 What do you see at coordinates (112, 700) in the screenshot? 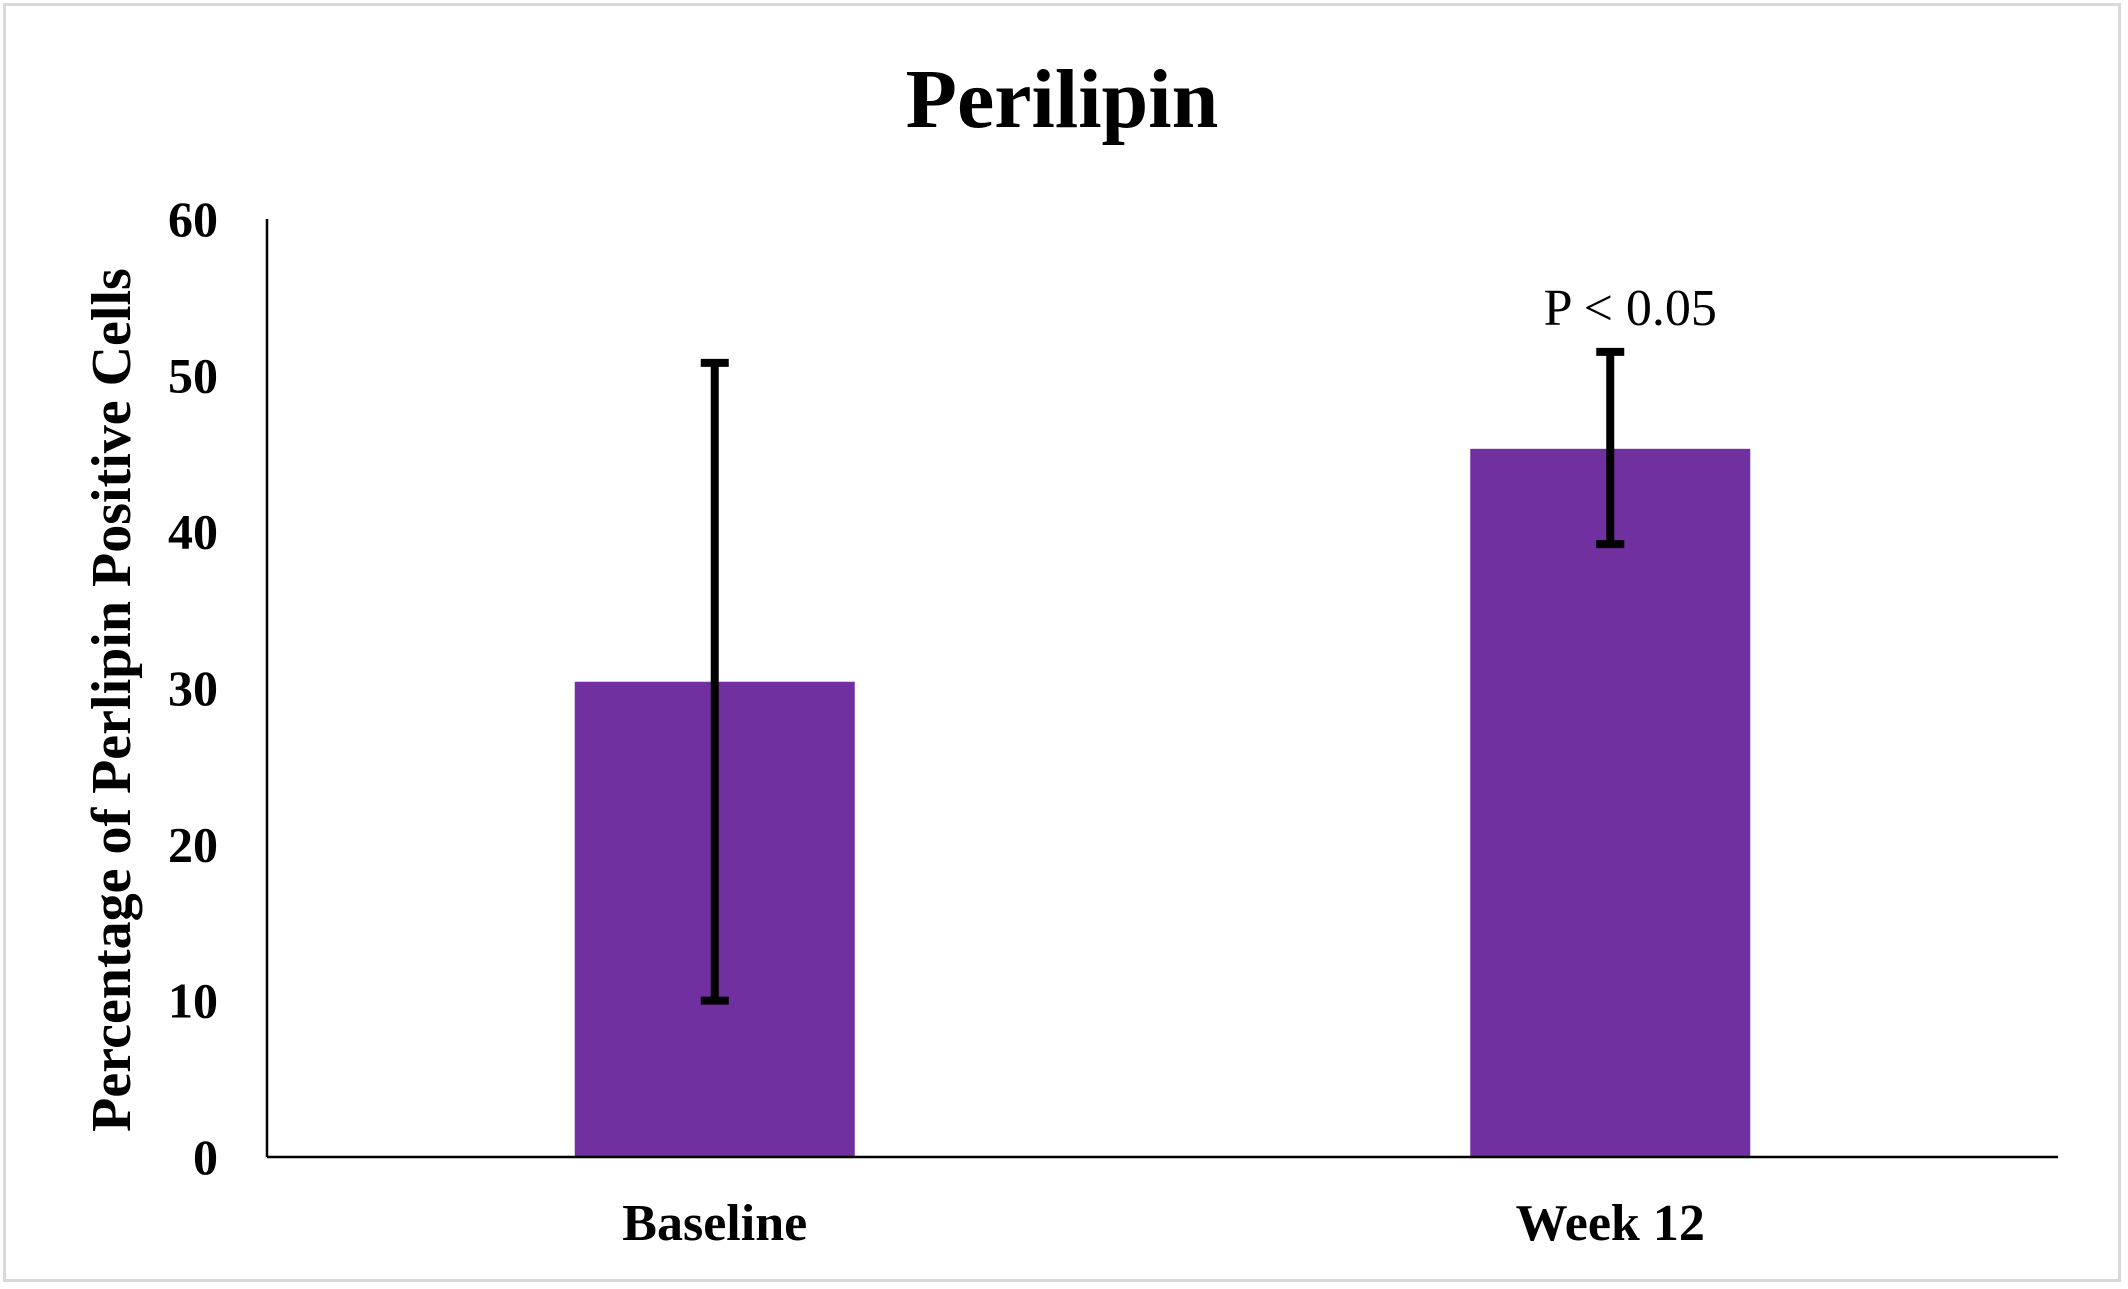
I see `y-axis-label: Percentage of Perlipin Positive Cells` at bounding box center [112, 700].